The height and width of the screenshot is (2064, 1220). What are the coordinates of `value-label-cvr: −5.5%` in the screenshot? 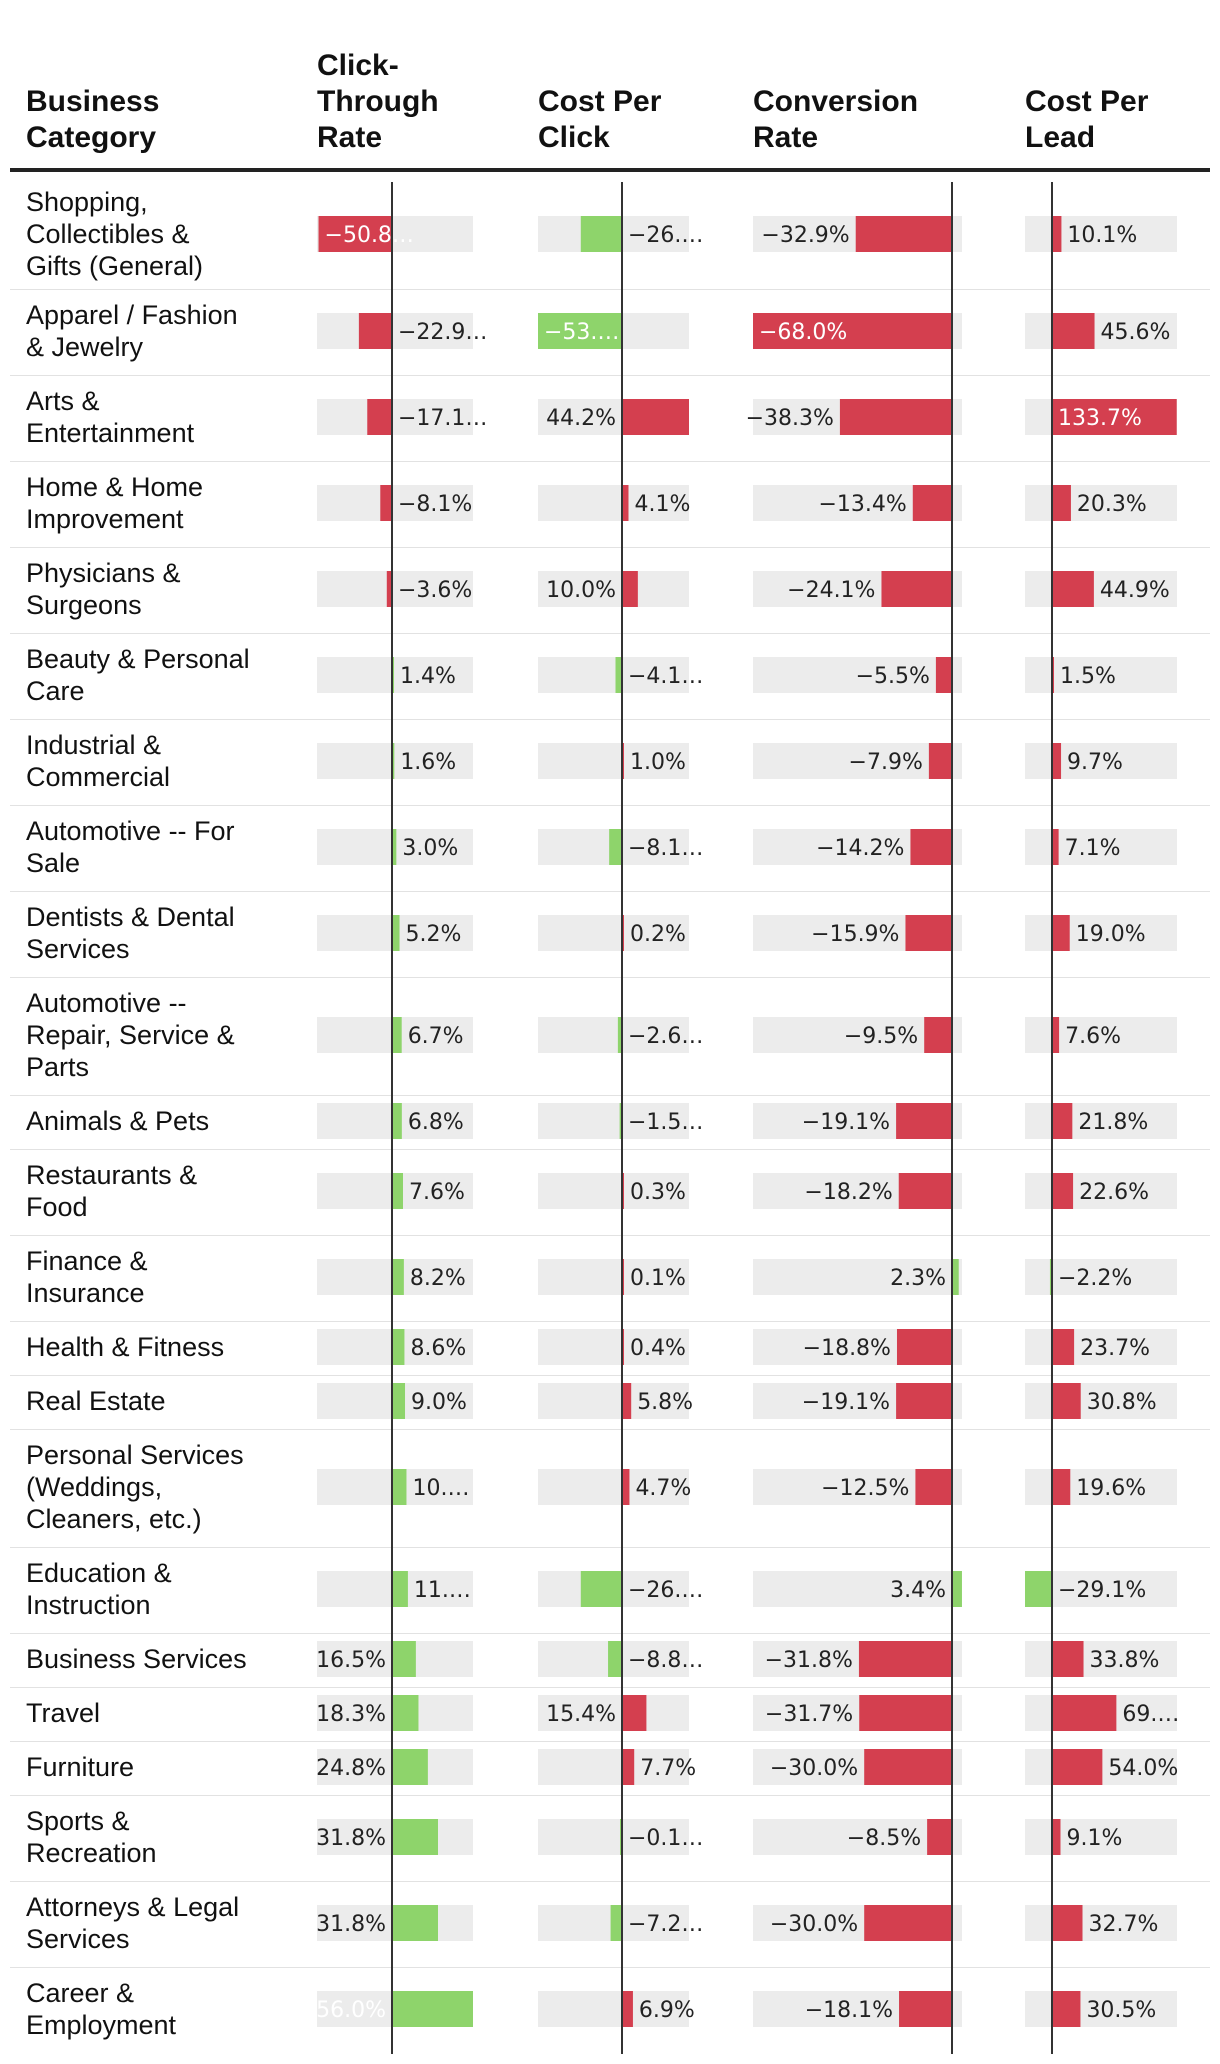 It's located at (893, 676).